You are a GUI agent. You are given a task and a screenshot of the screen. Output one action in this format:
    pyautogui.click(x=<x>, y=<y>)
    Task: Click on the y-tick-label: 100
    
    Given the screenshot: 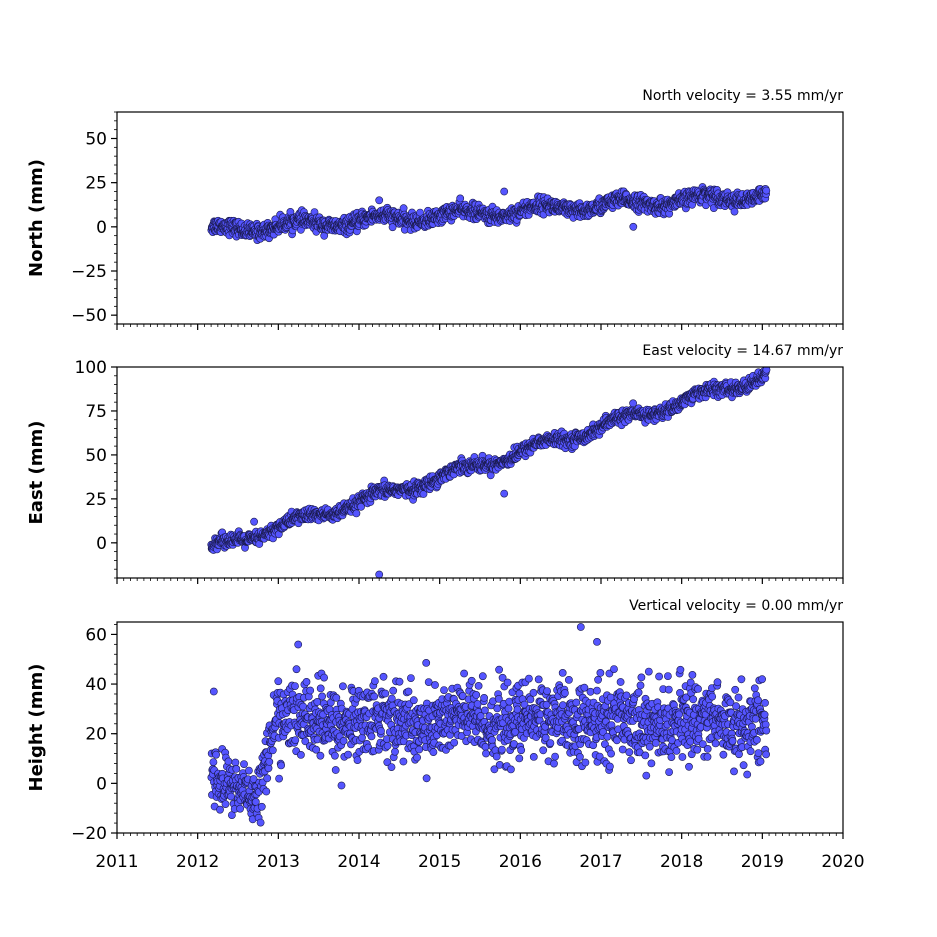 What is the action you would take?
    pyautogui.click(x=91, y=368)
    